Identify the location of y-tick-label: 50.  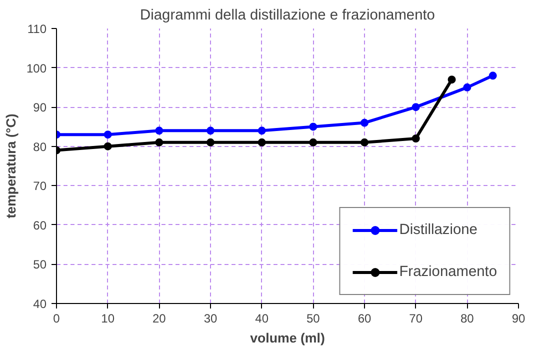
(40, 265).